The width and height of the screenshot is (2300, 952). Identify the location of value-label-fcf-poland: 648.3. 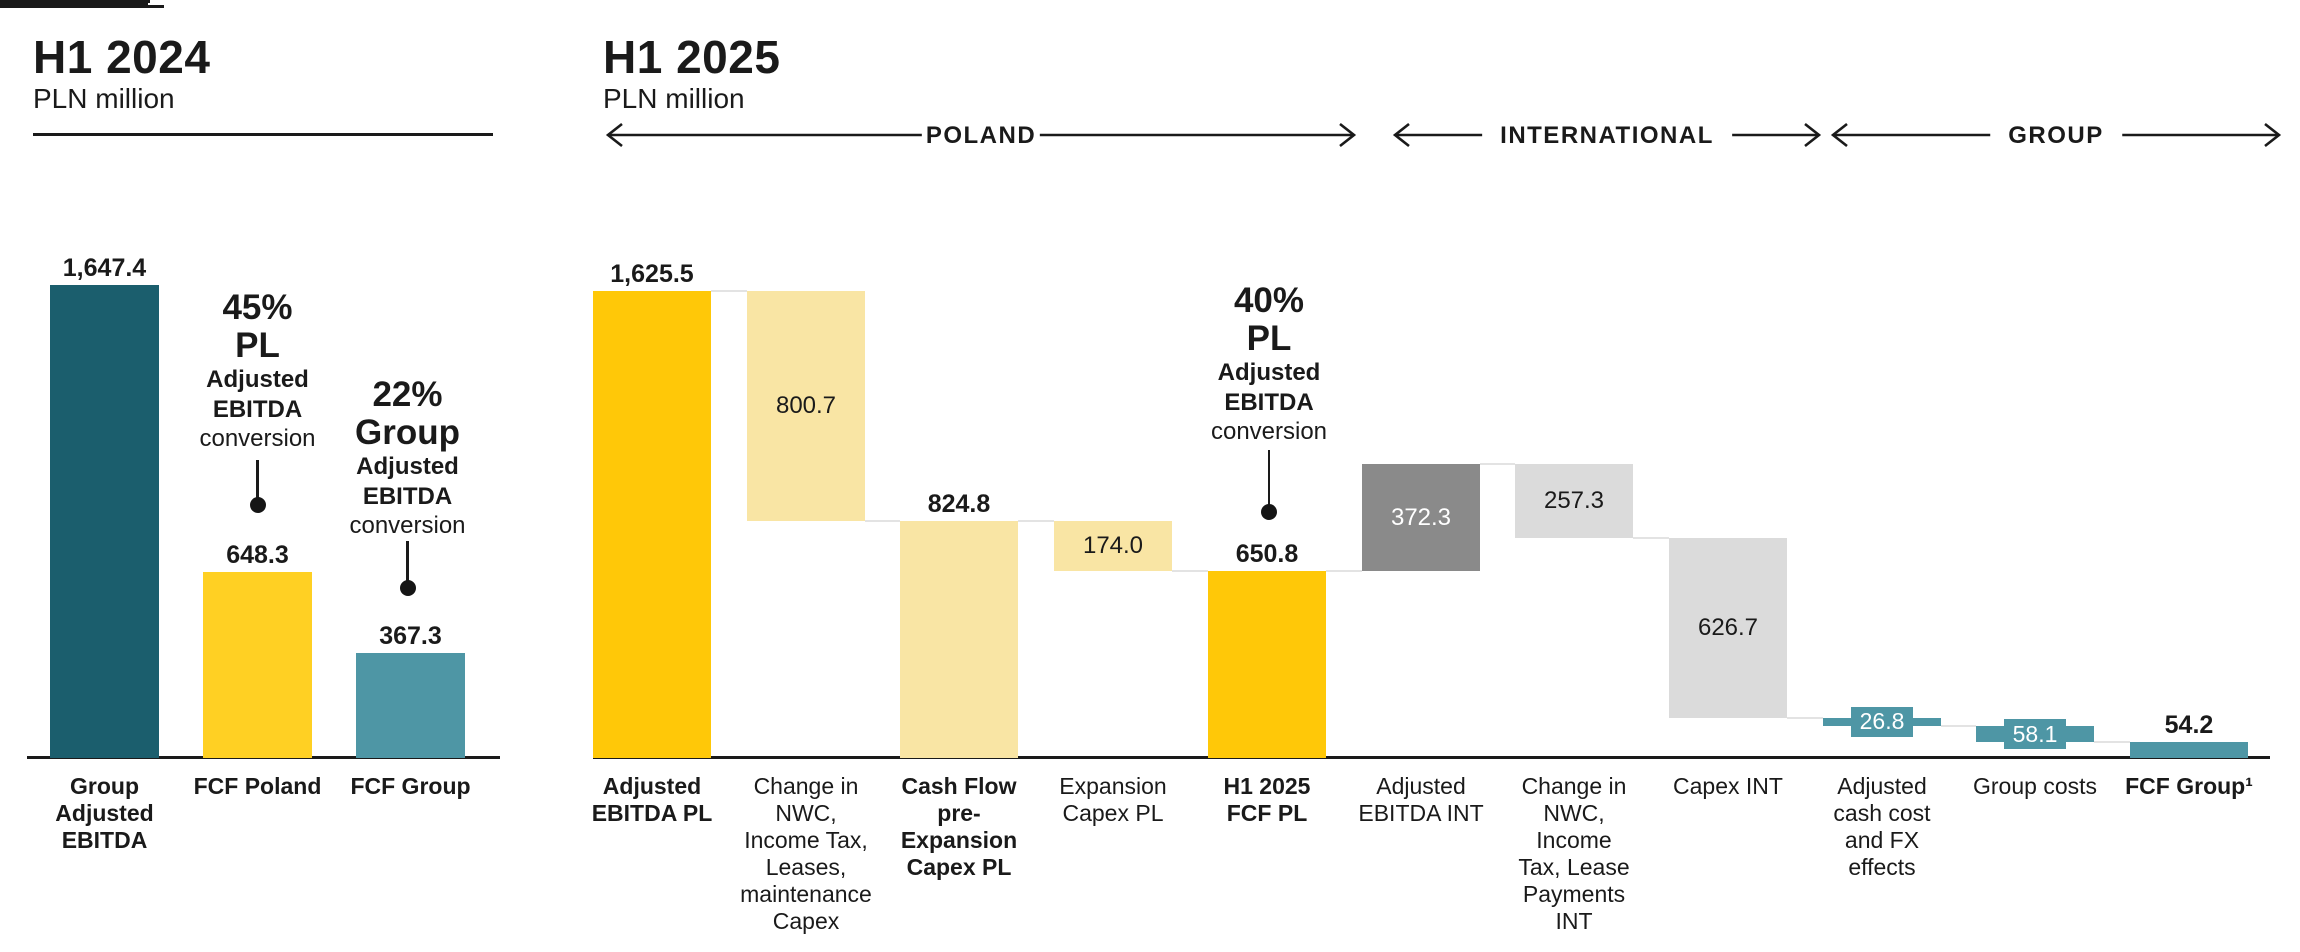
(257, 554).